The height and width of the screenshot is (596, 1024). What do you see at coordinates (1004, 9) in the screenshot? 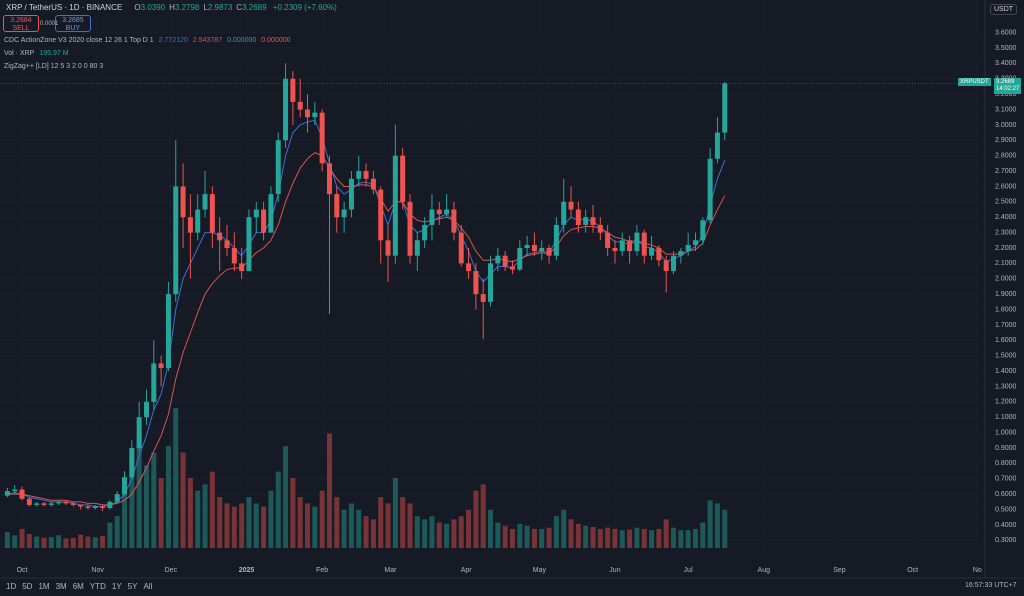
I see `currency-button: USDT` at bounding box center [1004, 9].